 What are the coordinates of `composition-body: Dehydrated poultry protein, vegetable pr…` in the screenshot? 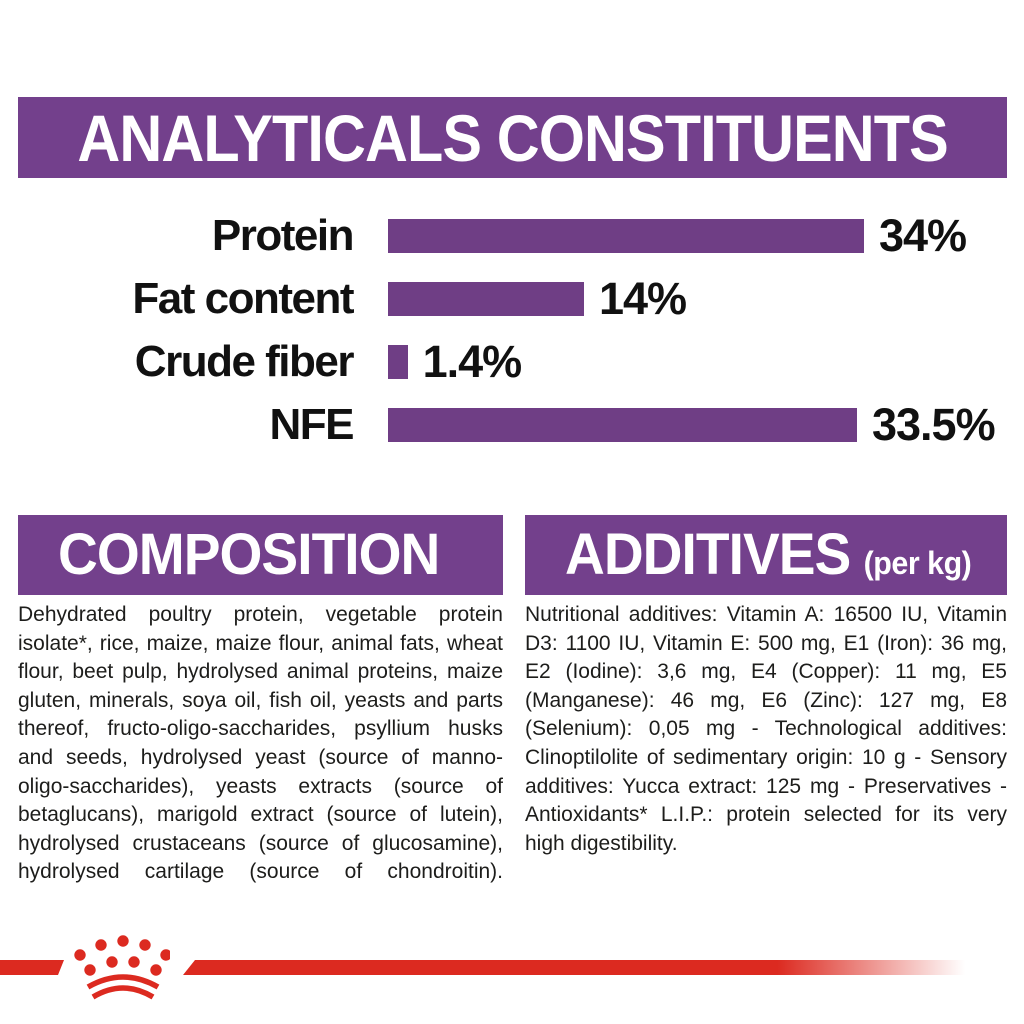 It's located at (260, 743).